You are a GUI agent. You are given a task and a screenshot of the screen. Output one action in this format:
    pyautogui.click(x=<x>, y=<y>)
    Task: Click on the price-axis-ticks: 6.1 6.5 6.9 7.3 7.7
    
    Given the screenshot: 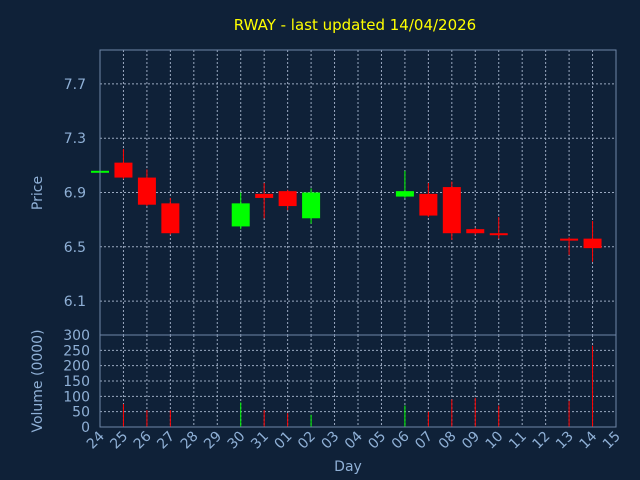 What is the action you would take?
    pyautogui.click(x=75, y=193)
    